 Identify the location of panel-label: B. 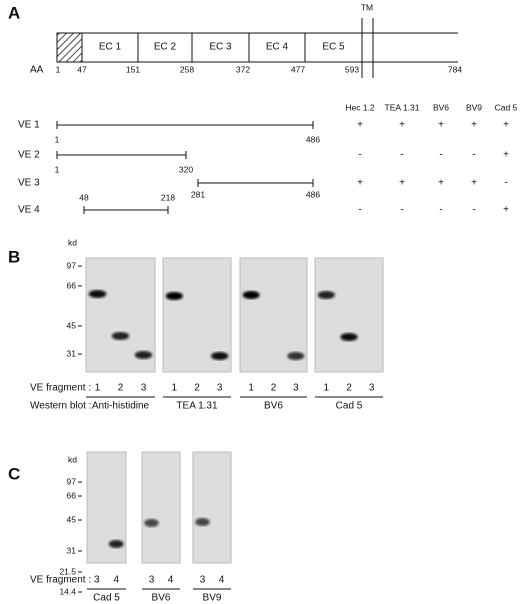
(14, 256).